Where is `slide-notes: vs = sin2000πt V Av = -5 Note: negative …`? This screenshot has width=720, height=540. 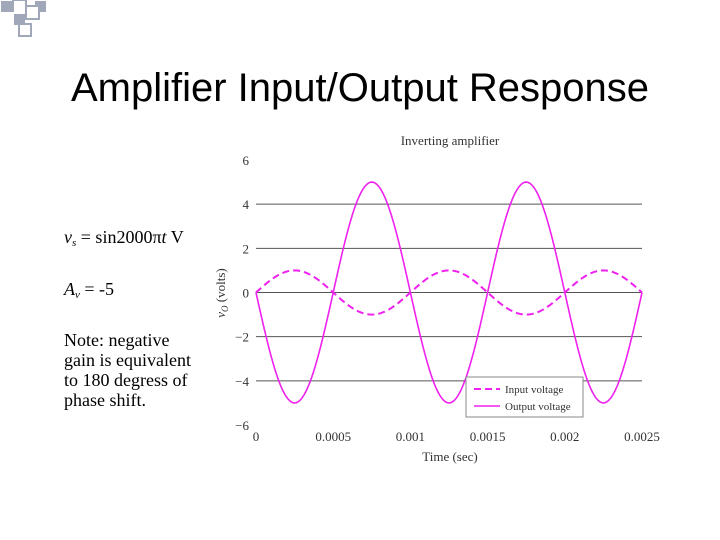
slide-notes: vs = sin2000πt V Av = -5 Note: negative … is located at coordinates (154, 318).